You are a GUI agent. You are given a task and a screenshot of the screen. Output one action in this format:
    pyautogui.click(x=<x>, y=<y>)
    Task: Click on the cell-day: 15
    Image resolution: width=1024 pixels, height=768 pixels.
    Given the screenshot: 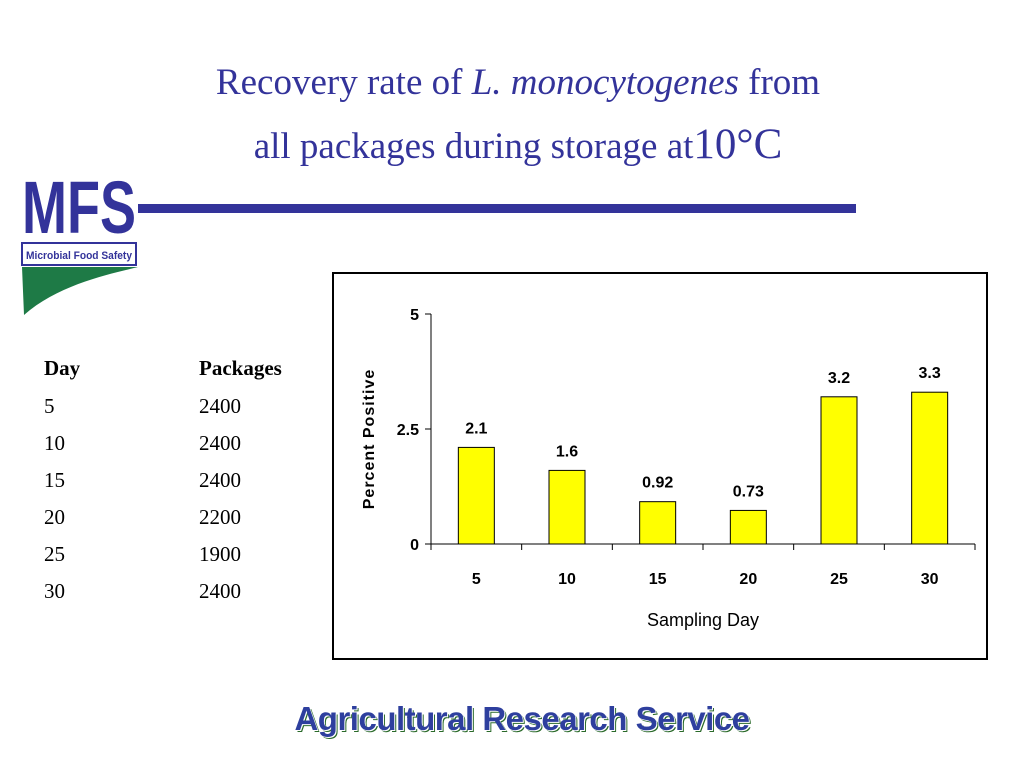 What is the action you would take?
    pyautogui.click(x=54, y=480)
    